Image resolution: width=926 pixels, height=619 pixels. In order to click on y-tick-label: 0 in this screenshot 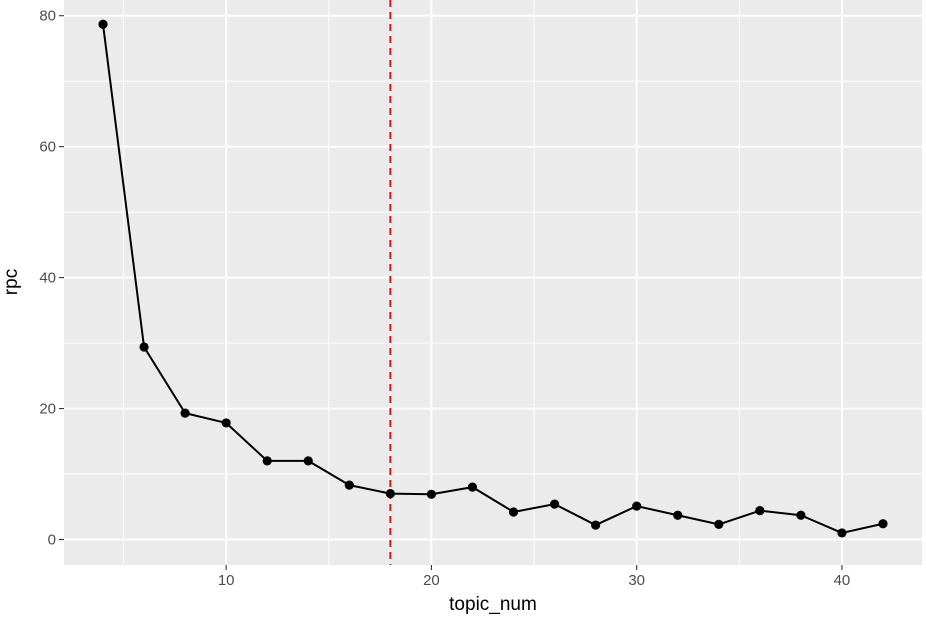, I will do `click(52, 539)`.